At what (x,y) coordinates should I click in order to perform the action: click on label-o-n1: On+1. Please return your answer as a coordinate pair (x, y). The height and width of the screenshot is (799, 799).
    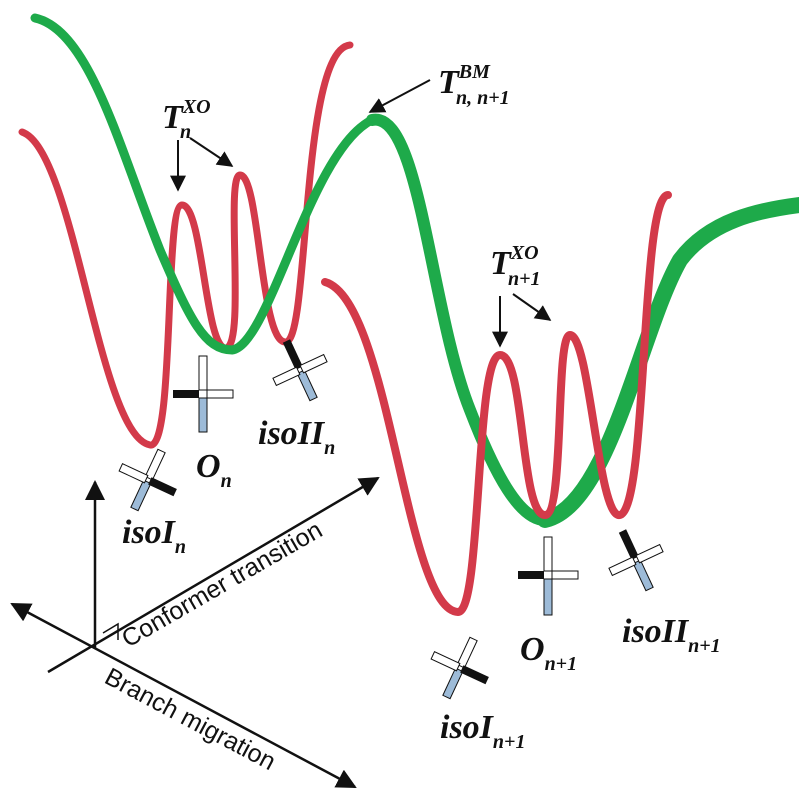
    Looking at the image, I should click on (548, 653).